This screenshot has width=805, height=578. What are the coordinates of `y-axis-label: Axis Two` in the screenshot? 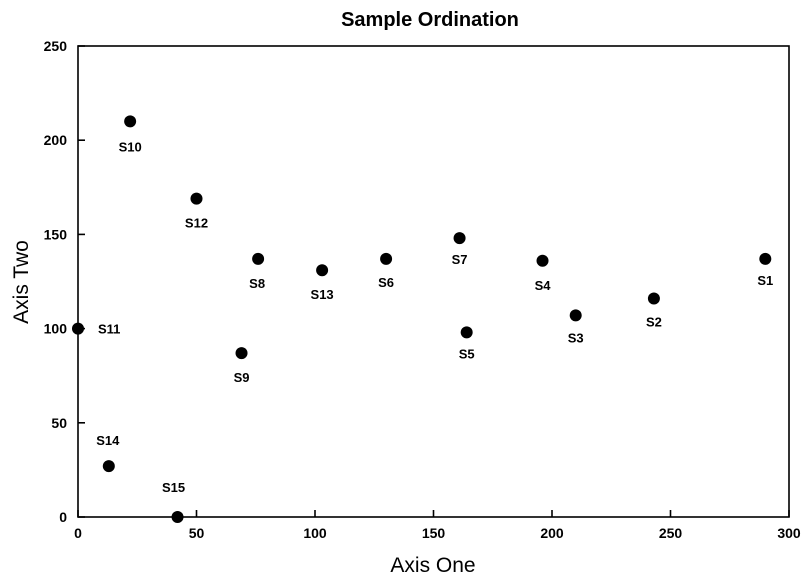 It's located at (21, 282).